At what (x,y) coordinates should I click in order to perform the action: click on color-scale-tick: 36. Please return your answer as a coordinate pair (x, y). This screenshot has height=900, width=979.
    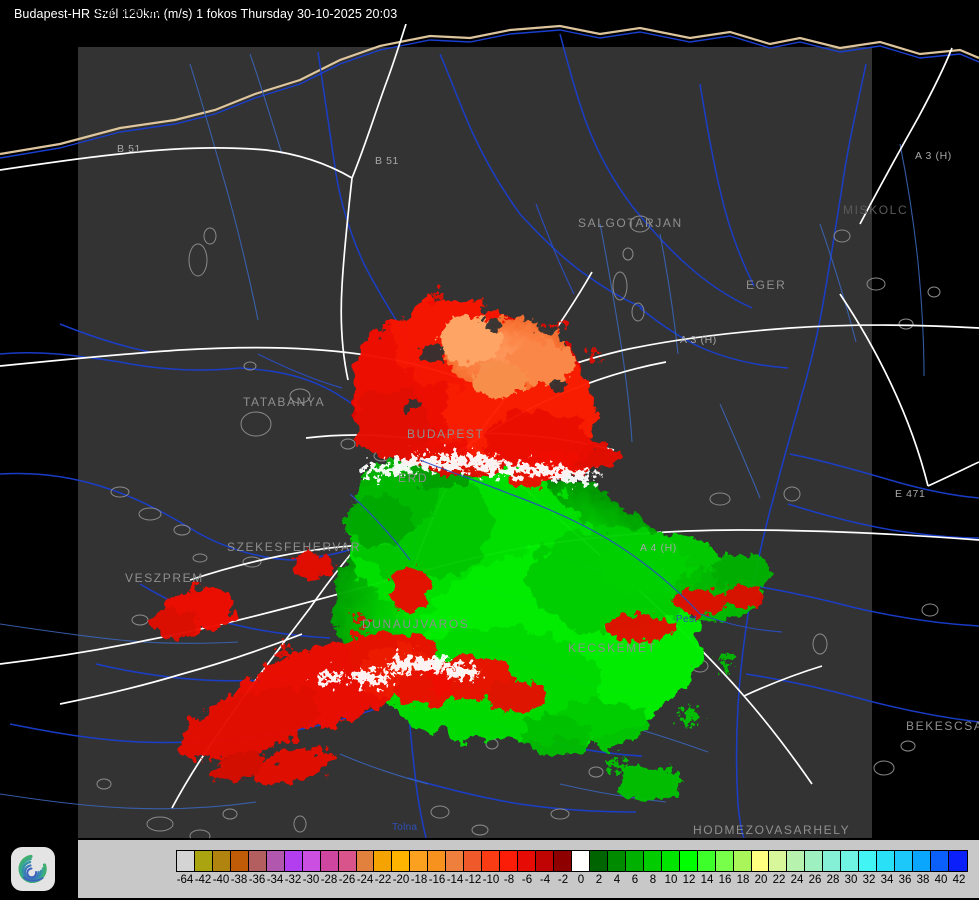
    Looking at the image, I should click on (905, 880).